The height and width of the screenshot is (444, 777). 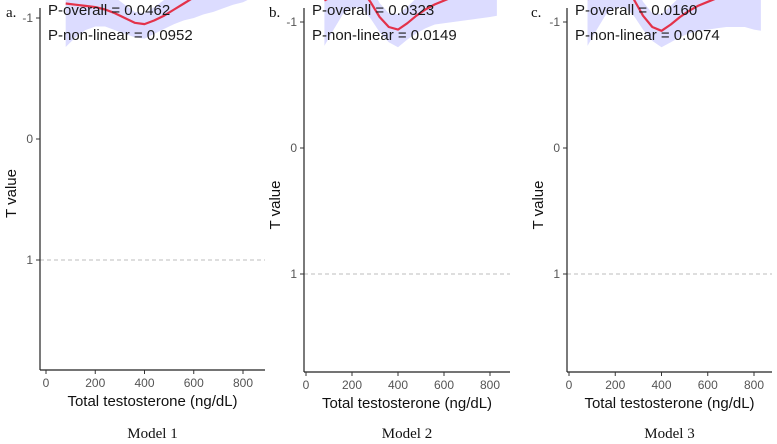 What do you see at coordinates (152, 434) in the screenshot?
I see `model-caption: Model 1` at bounding box center [152, 434].